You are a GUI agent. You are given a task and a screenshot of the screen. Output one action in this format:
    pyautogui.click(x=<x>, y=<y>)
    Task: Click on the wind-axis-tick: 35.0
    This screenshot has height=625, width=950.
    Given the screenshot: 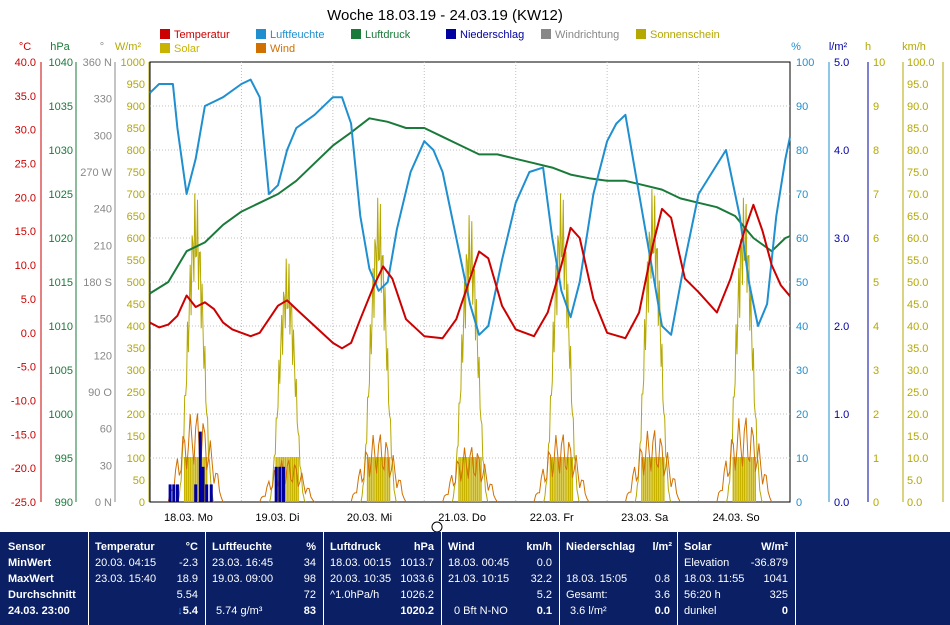 What is the action you would take?
    pyautogui.click(x=917, y=349)
    